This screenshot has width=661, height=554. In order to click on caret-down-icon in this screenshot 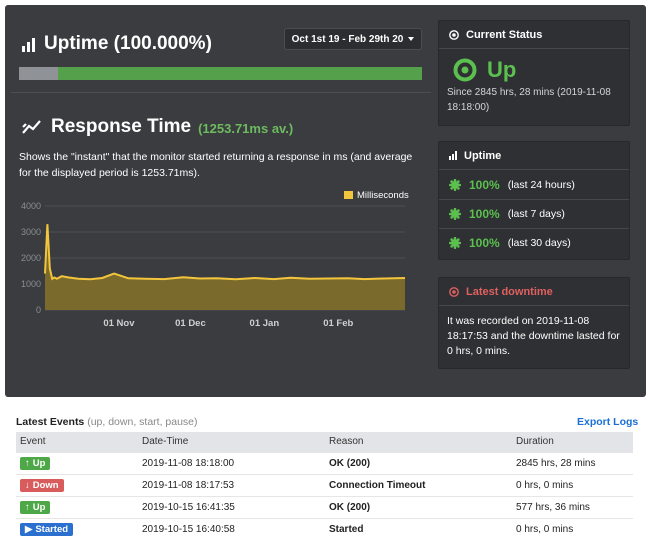, I will do `click(411, 39)`.